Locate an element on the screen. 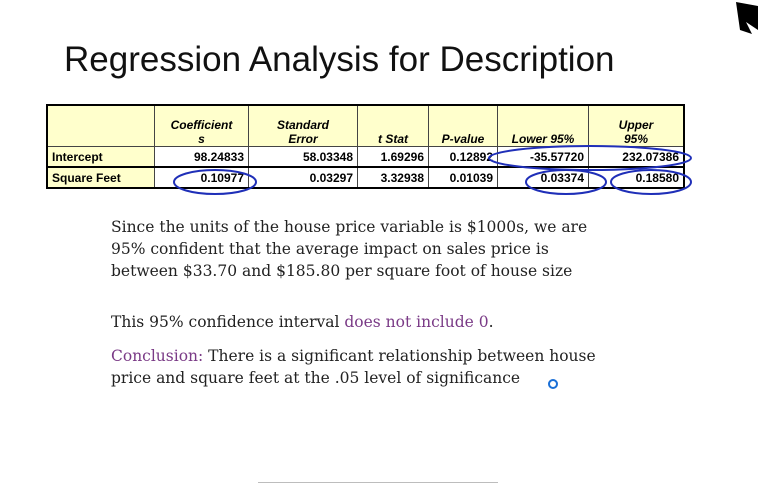 The height and width of the screenshot is (485, 758). header-t-stat: t Stat is located at coordinates (393, 125).